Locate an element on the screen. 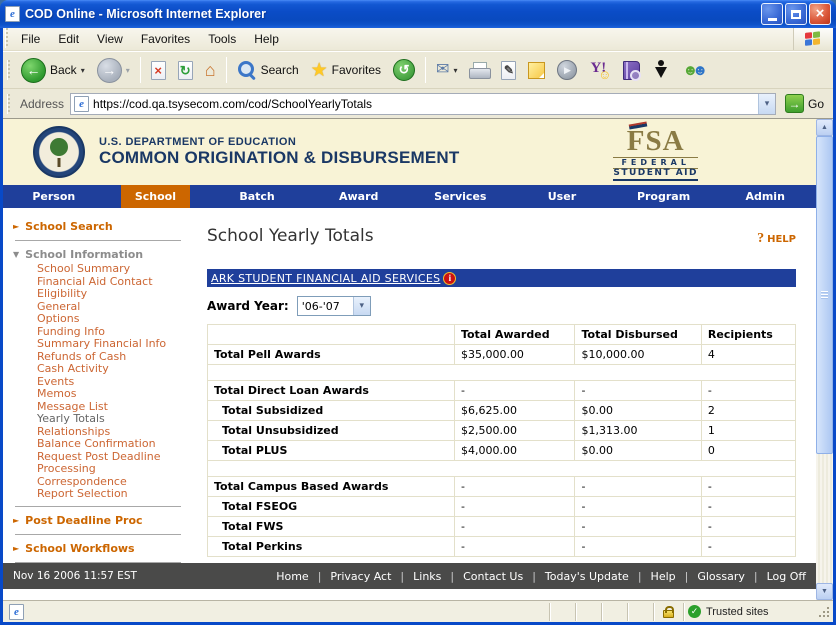 Image resolution: width=836 pixels, height=625 pixels. menu-view: View is located at coordinates (110, 39).